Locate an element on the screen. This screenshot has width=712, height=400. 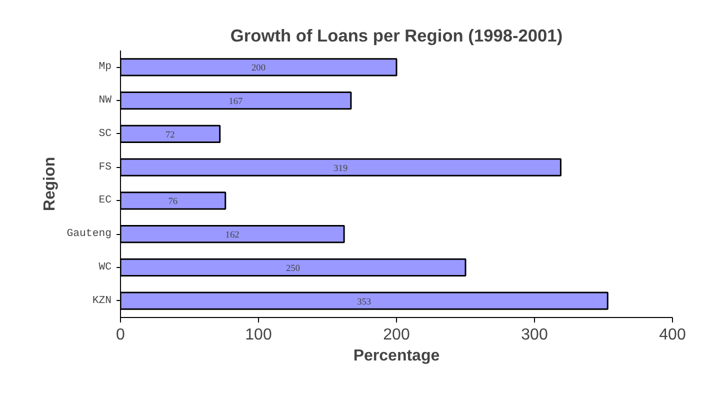
x-tick-label: 300 is located at coordinates (534, 335).